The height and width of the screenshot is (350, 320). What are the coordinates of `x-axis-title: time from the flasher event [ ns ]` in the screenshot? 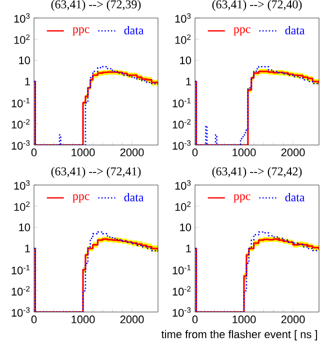 It's located at (239, 335).